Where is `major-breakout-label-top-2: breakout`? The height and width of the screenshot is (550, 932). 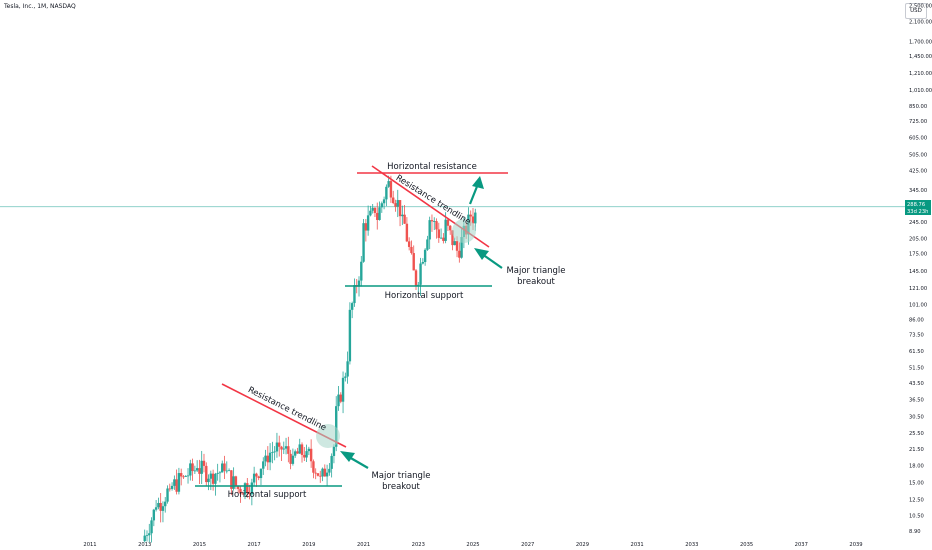 major-breakout-label-top-2: breakout is located at coordinates (536, 282).